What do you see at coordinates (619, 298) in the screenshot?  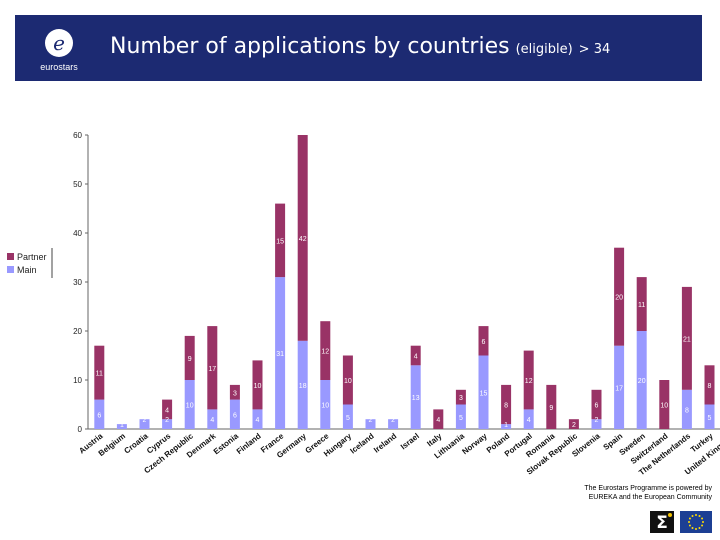 I see `data-label-partner: 20` at bounding box center [619, 298].